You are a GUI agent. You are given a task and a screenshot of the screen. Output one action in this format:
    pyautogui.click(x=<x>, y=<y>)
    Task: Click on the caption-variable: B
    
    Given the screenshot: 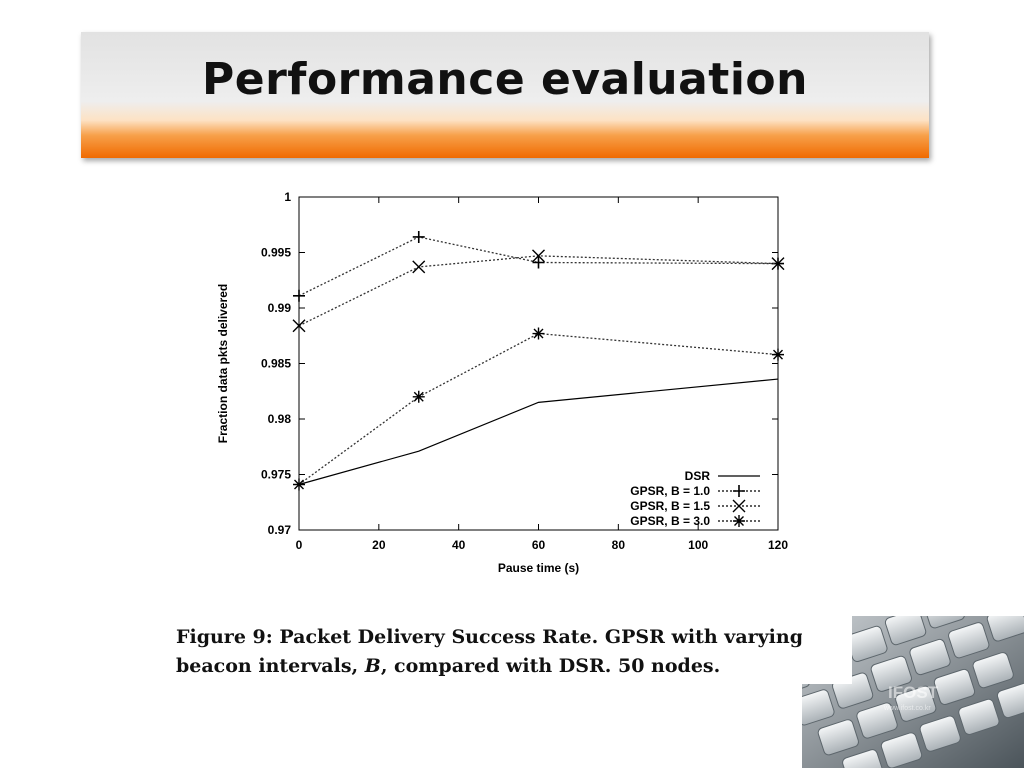 What is the action you would take?
    pyautogui.click(x=372, y=666)
    